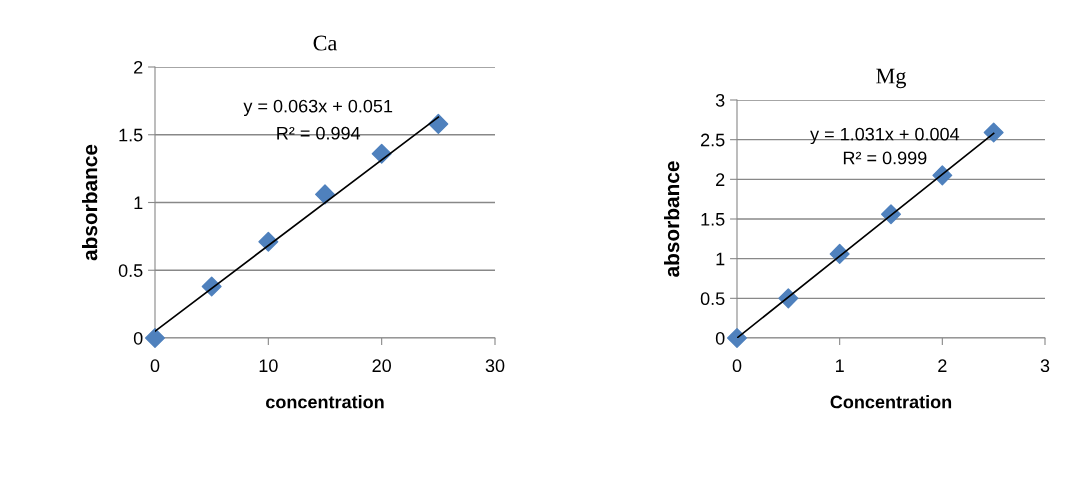 The height and width of the screenshot is (477, 1073). Describe the element at coordinates (325, 43) in the screenshot. I see `chart-title: Ca` at that location.